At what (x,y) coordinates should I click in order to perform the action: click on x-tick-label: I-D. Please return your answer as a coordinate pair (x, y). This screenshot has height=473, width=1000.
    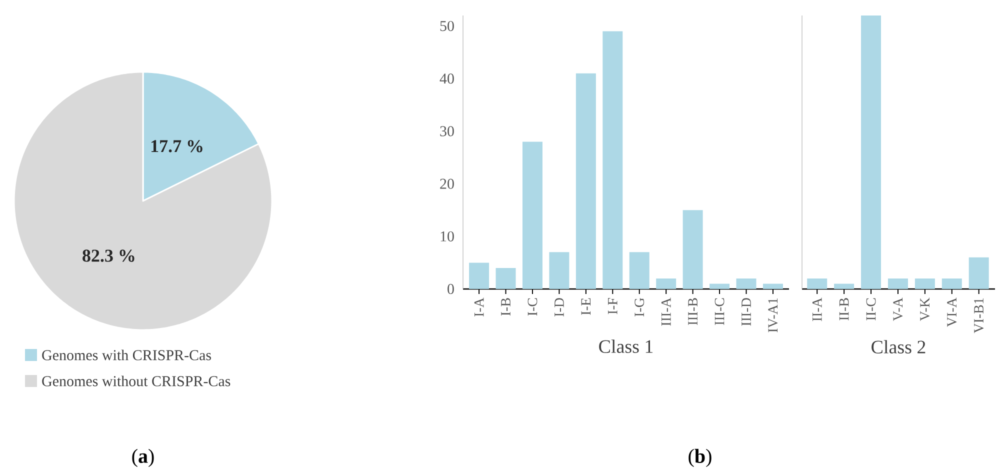
    Looking at the image, I should click on (559, 307).